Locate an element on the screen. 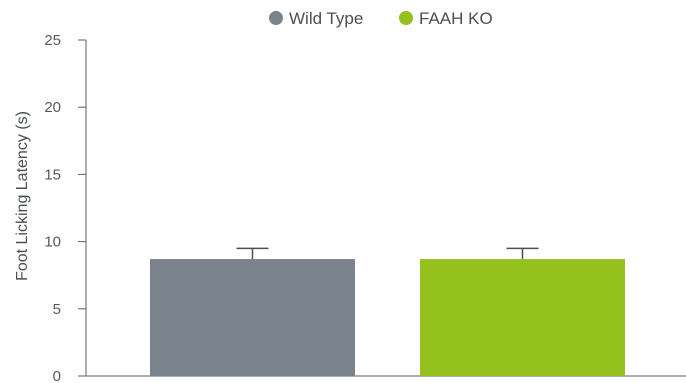 This screenshot has height=383, width=686. bar-wild-type is located at coordinates (252, 317).